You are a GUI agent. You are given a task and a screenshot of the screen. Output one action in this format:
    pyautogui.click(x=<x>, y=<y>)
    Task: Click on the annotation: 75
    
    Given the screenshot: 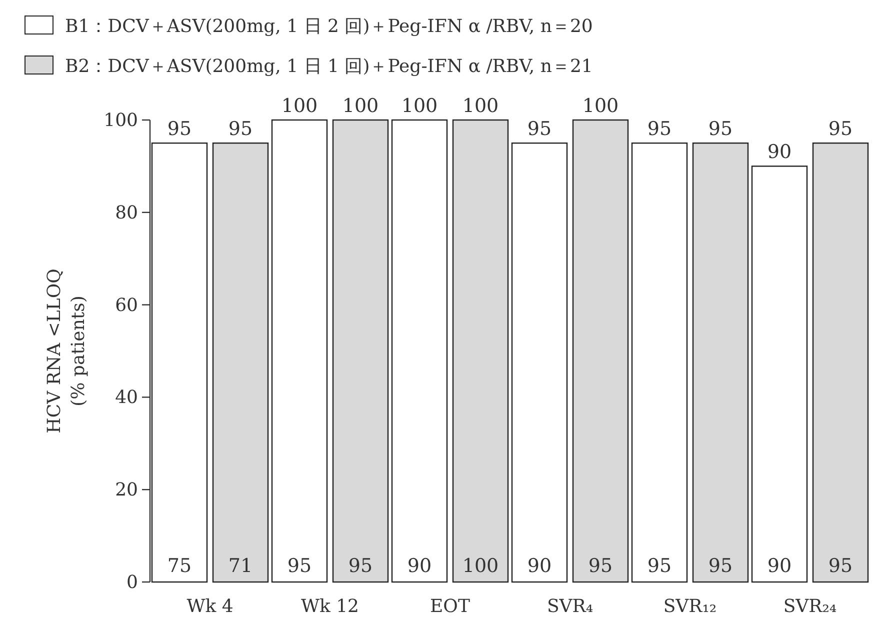 What is the action you would take?
    pyautogui.click(x=179, y=566)
    